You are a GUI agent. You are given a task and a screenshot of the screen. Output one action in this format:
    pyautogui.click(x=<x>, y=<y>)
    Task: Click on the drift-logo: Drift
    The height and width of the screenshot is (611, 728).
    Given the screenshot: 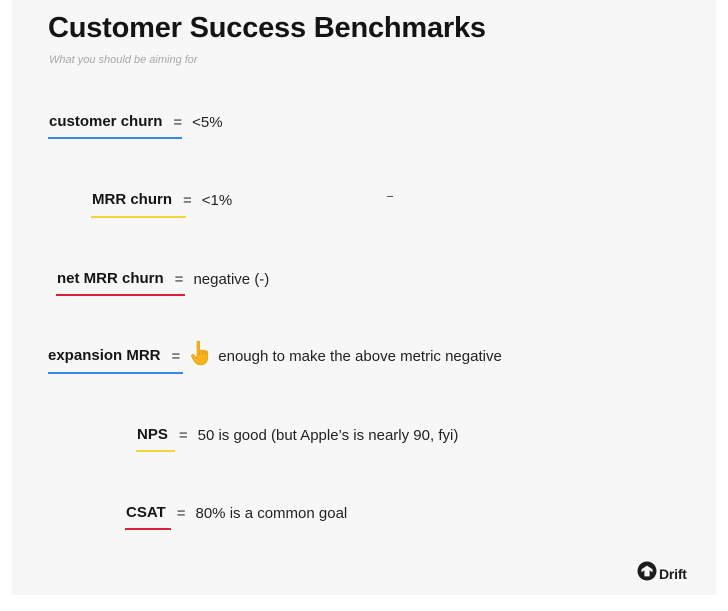 What is the action you would take?
    pyautogui.click(x=662, y=573)
    